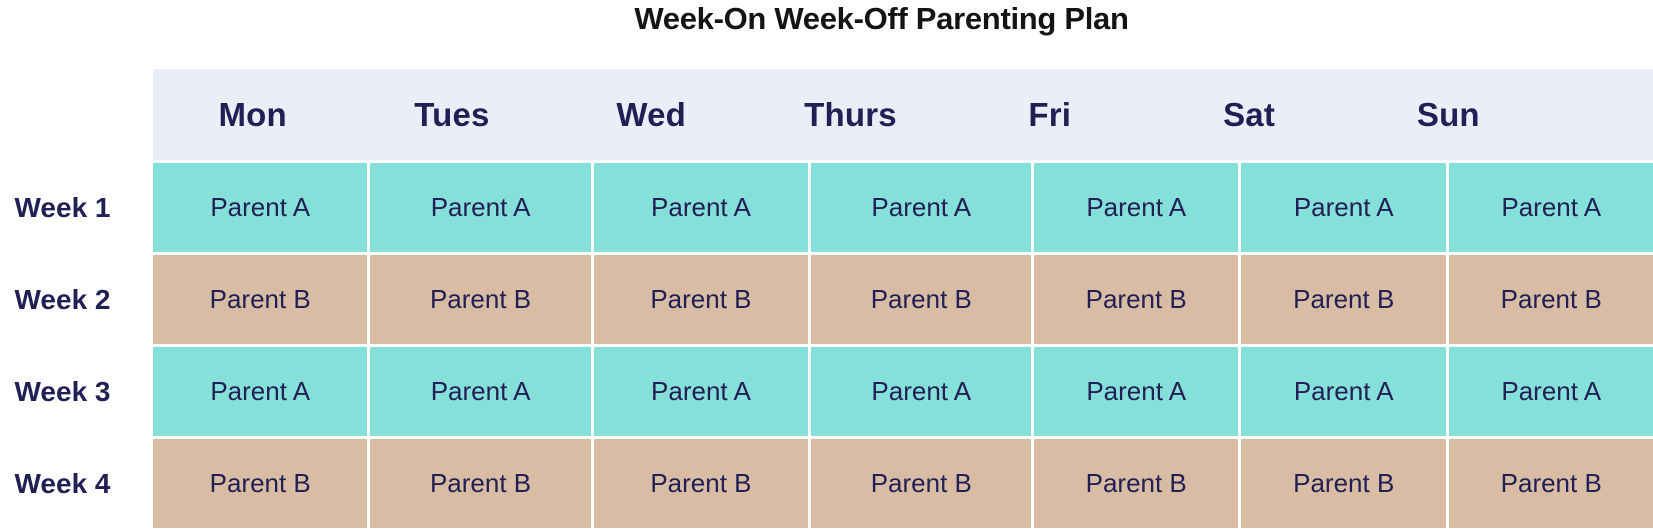 This screenshot has height=529, width=1653. Describe the element at coordinates (1448, 114) in the screenshot. I see `col-header-sun: Sun` at that location.